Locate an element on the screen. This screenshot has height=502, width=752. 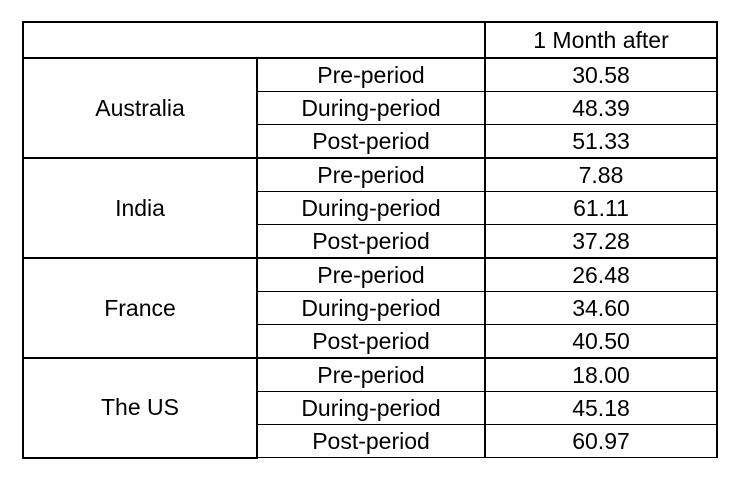
value-cell: 30.58 is located at coordinates (601, 74).